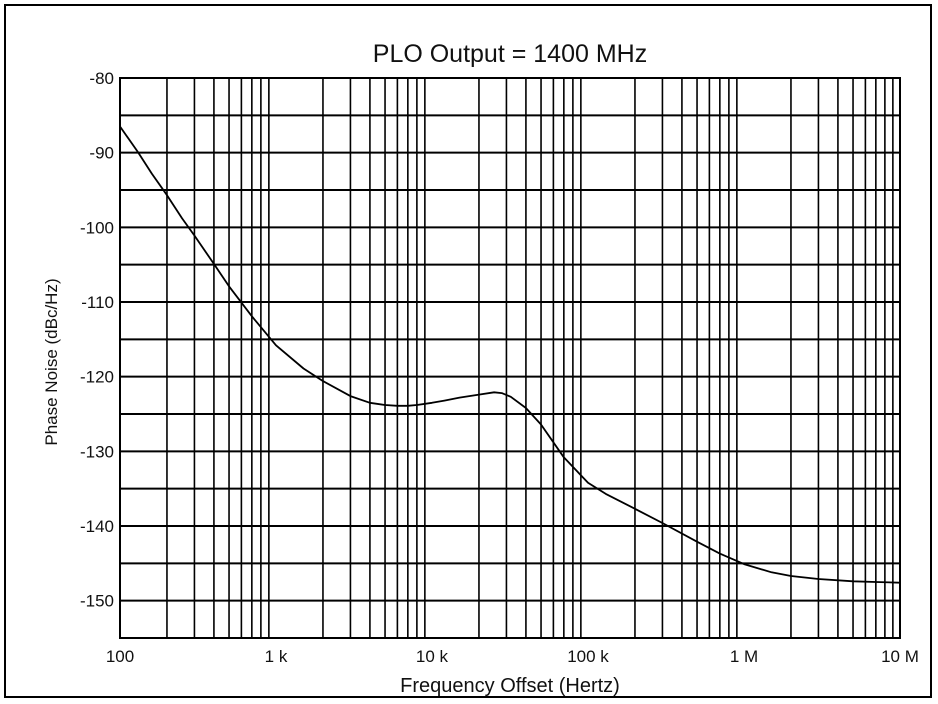 Image resolution: width=938 pixels, height=704 pixels. I want to click on y-tick-label: -100, so click(97, 227).